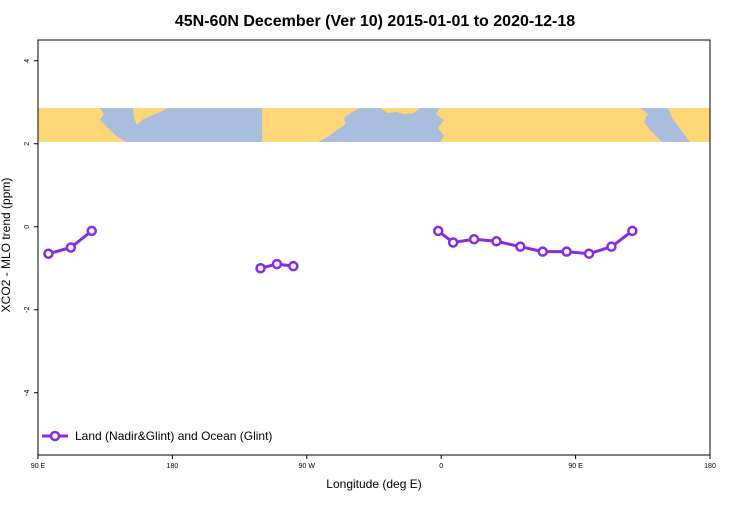 Image resolution: width=750 pixels, height=505 pixels. What do you see at coordinates (27, 227) in the screenshot?
I see `y-tick-label: 0` at bounding box center [27, 227].